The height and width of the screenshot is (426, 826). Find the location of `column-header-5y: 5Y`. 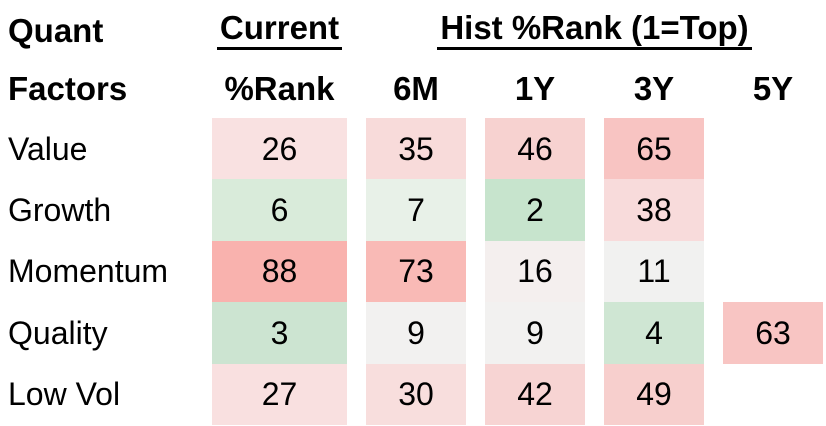

column-header-5y: 5Y is located at coordinates (773, 88).